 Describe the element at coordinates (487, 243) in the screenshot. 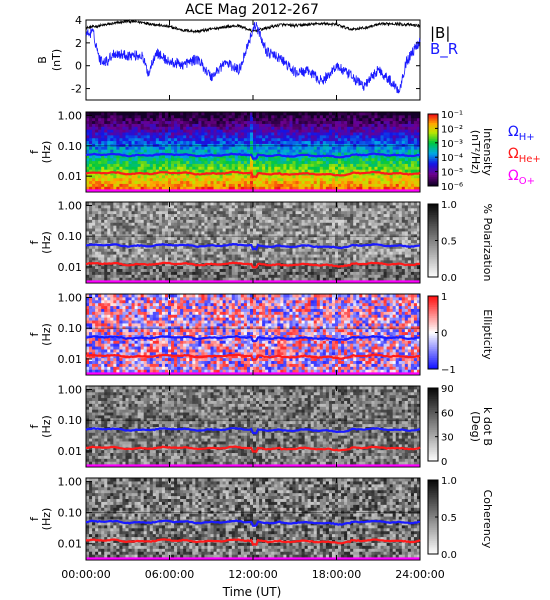

I see `colorbar-label: % Polarization` at that location.